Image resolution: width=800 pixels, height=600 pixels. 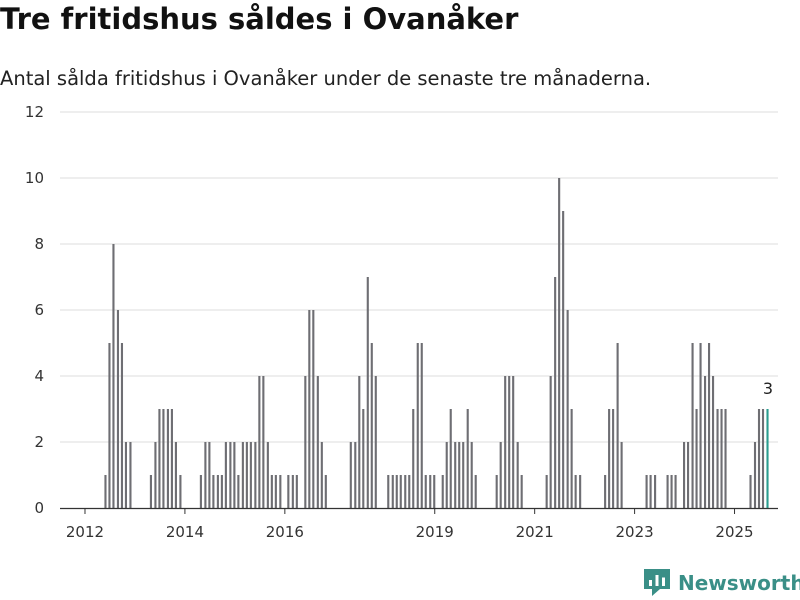 I want to click on bar-chart-logo-icon, so click(x=657, y=582).